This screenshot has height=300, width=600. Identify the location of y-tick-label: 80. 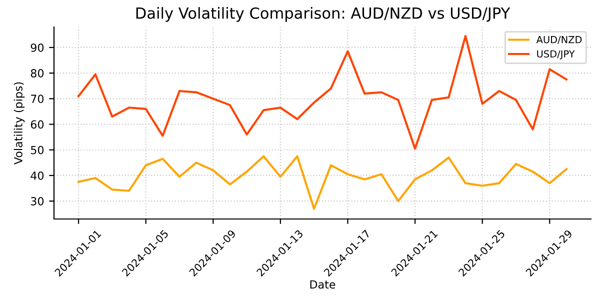
(37, 73).